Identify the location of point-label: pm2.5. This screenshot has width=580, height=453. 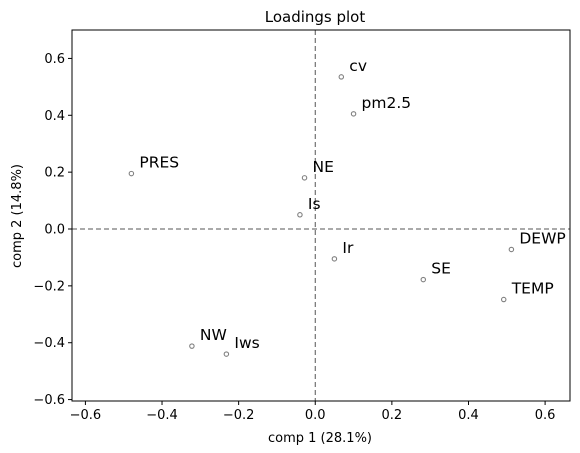
(387, 103).